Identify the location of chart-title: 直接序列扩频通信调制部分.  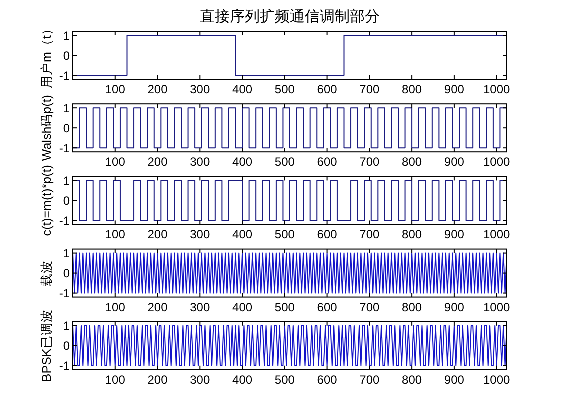
(290, 17).